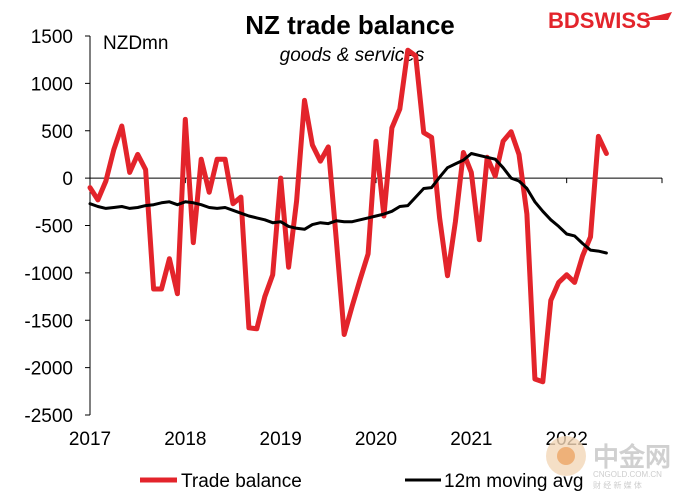 The image size is (700, 500). I want to click on watermark-tagline: 财 经 新 媒 体, so click(617, 485).